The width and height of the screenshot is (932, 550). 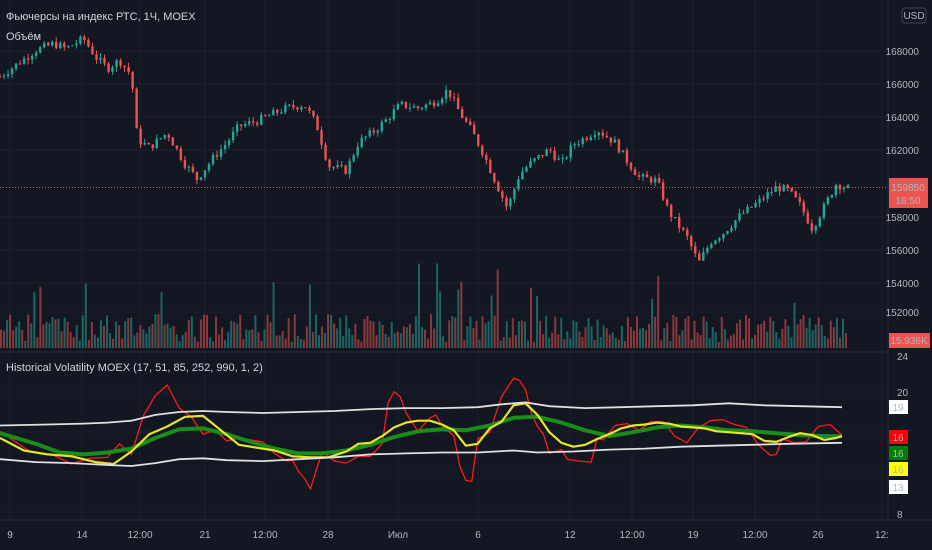 What do you see at coordinates (898, 453) in the screenshot?
I see `hv-badge` at bounding box center [898, 453].